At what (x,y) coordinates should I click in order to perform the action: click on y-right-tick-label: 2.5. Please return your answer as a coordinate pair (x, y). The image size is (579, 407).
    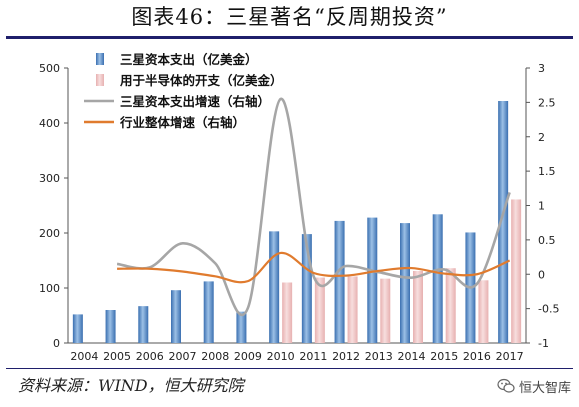
    Looking at the image, I should click on (547, 102).